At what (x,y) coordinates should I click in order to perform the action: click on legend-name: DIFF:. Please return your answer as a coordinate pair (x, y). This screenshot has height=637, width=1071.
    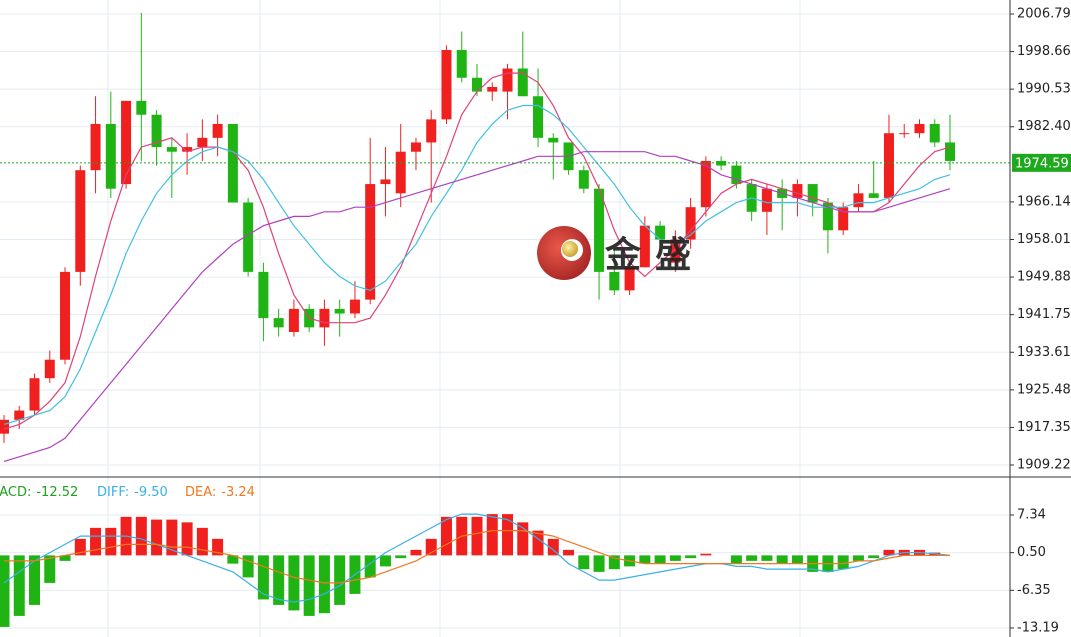
    Looking at the image, I should click on (113, 492).